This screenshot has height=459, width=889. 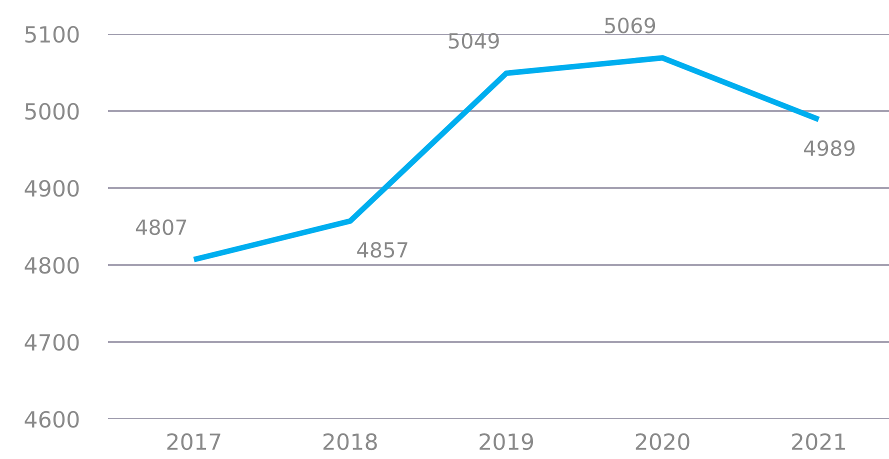 I want to click on y-tick-label: 5100, so click(x=52, y=34).